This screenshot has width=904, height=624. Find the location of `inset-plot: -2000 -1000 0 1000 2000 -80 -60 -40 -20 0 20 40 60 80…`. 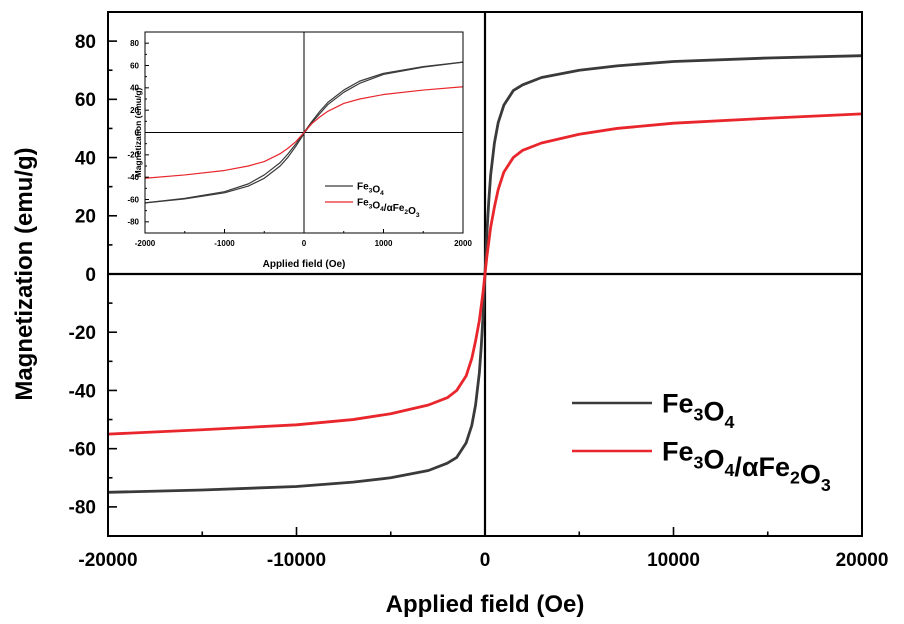

inset-plot: -2000 -1000 0 1000 2000 -80 -60 -40 -20 0 20 40 60 80… is located at coordinates (299, 150).